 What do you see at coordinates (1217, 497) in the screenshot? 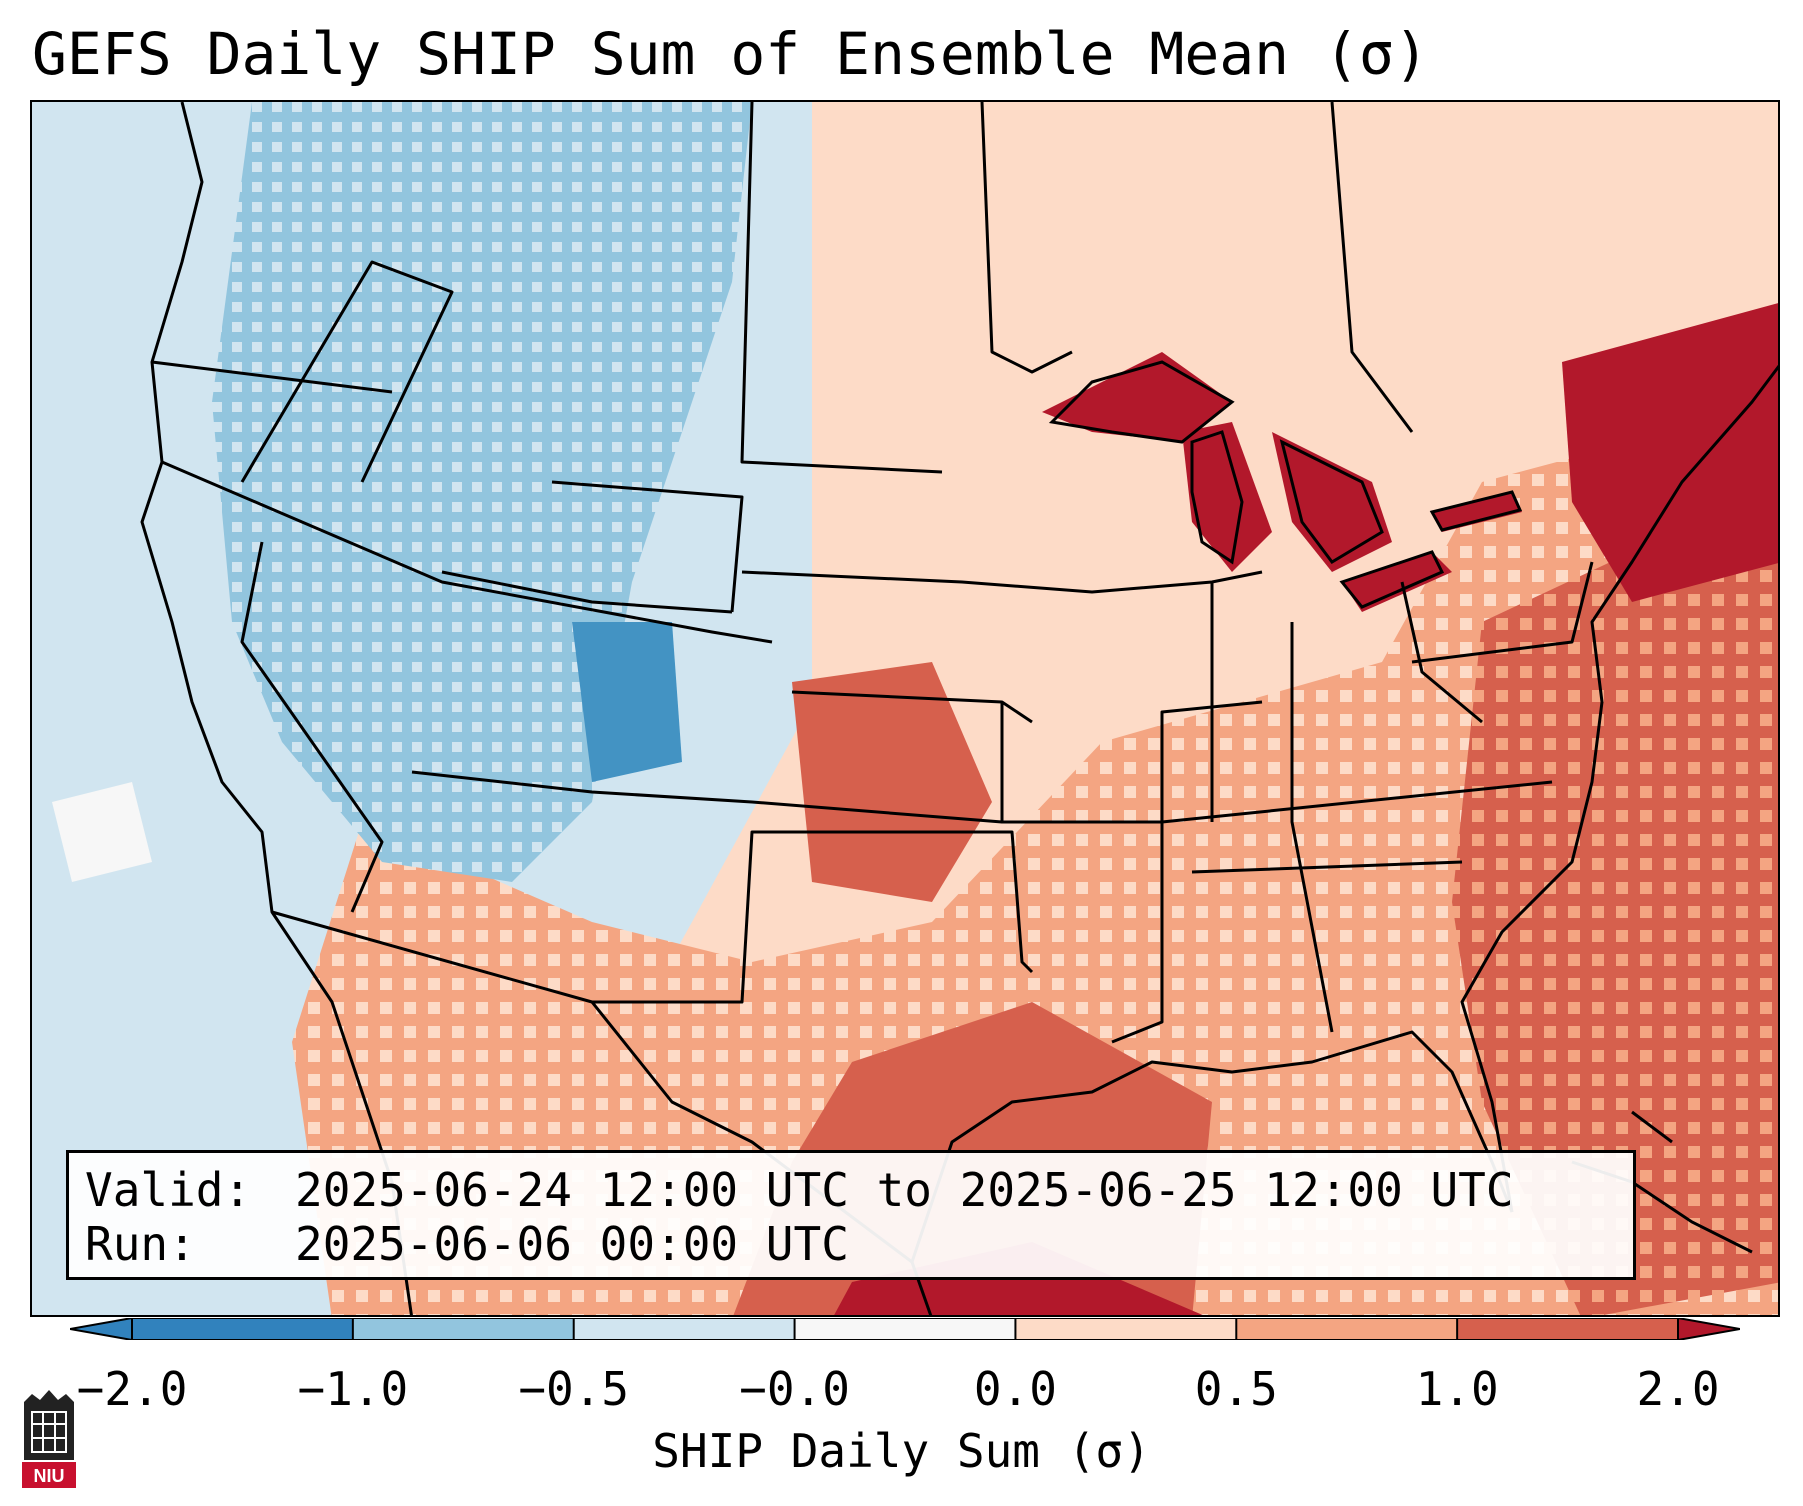
I see `lake-michigan` at bounding box center [1217, 497].